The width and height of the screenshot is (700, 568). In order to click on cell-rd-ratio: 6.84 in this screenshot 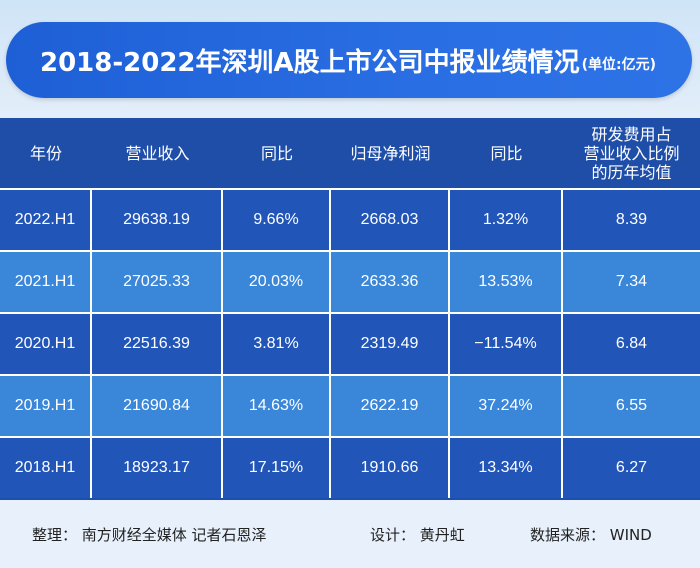, I will do `click(631, 343)`.